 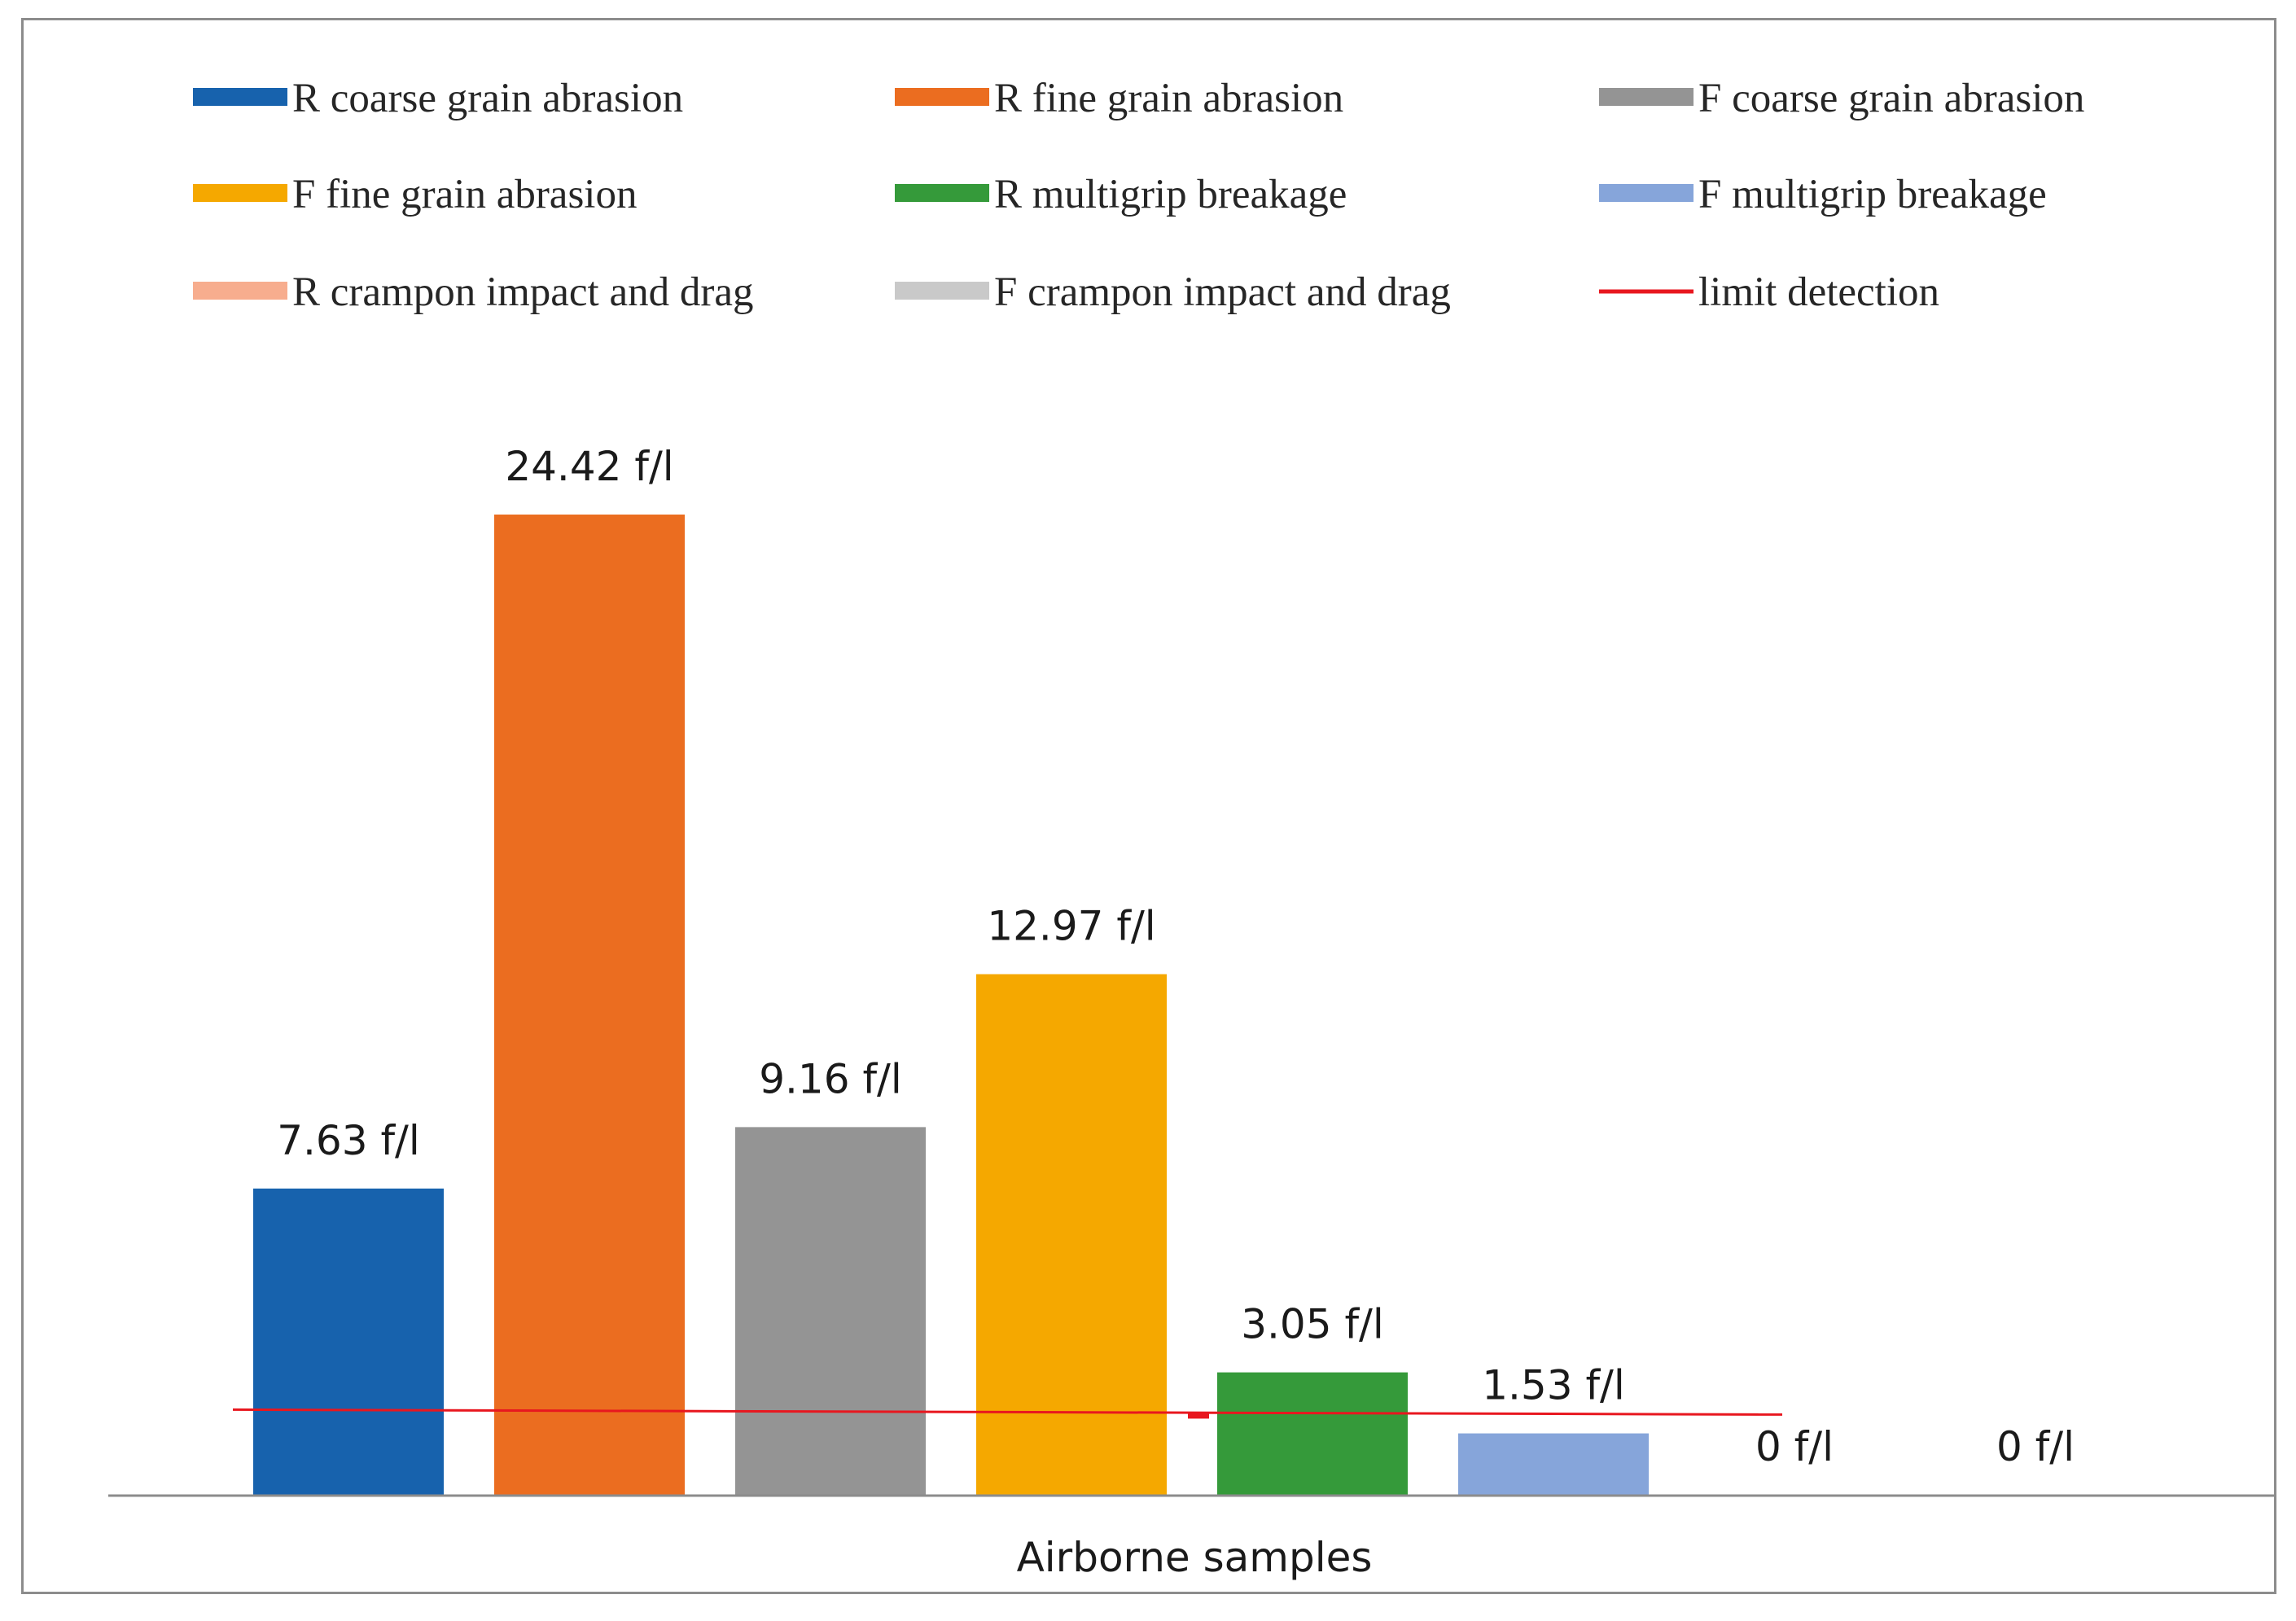 I want to click on legend-swatch-r-coarse-grain-abrasion, so click(x=240, y=97).